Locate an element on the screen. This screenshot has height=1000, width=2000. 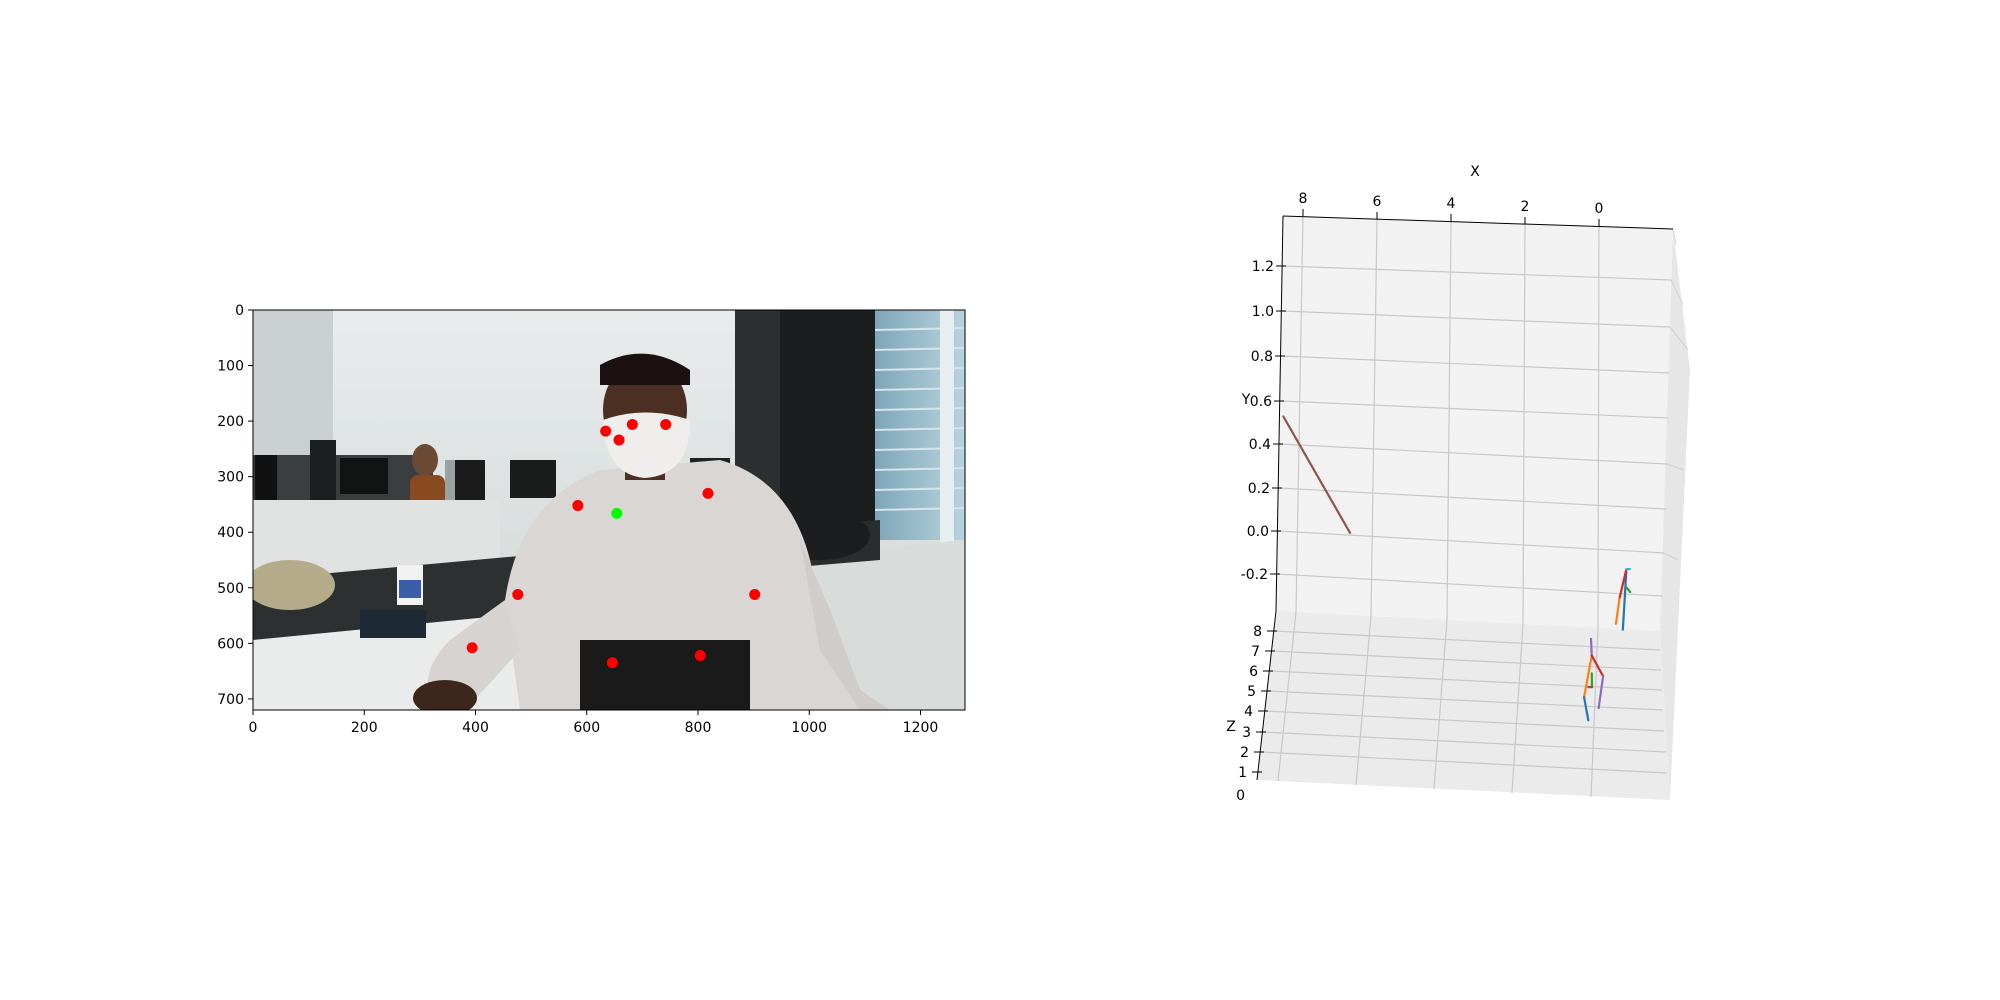
y-tick-label: 0.4 is located at coordinates (1260, 445).